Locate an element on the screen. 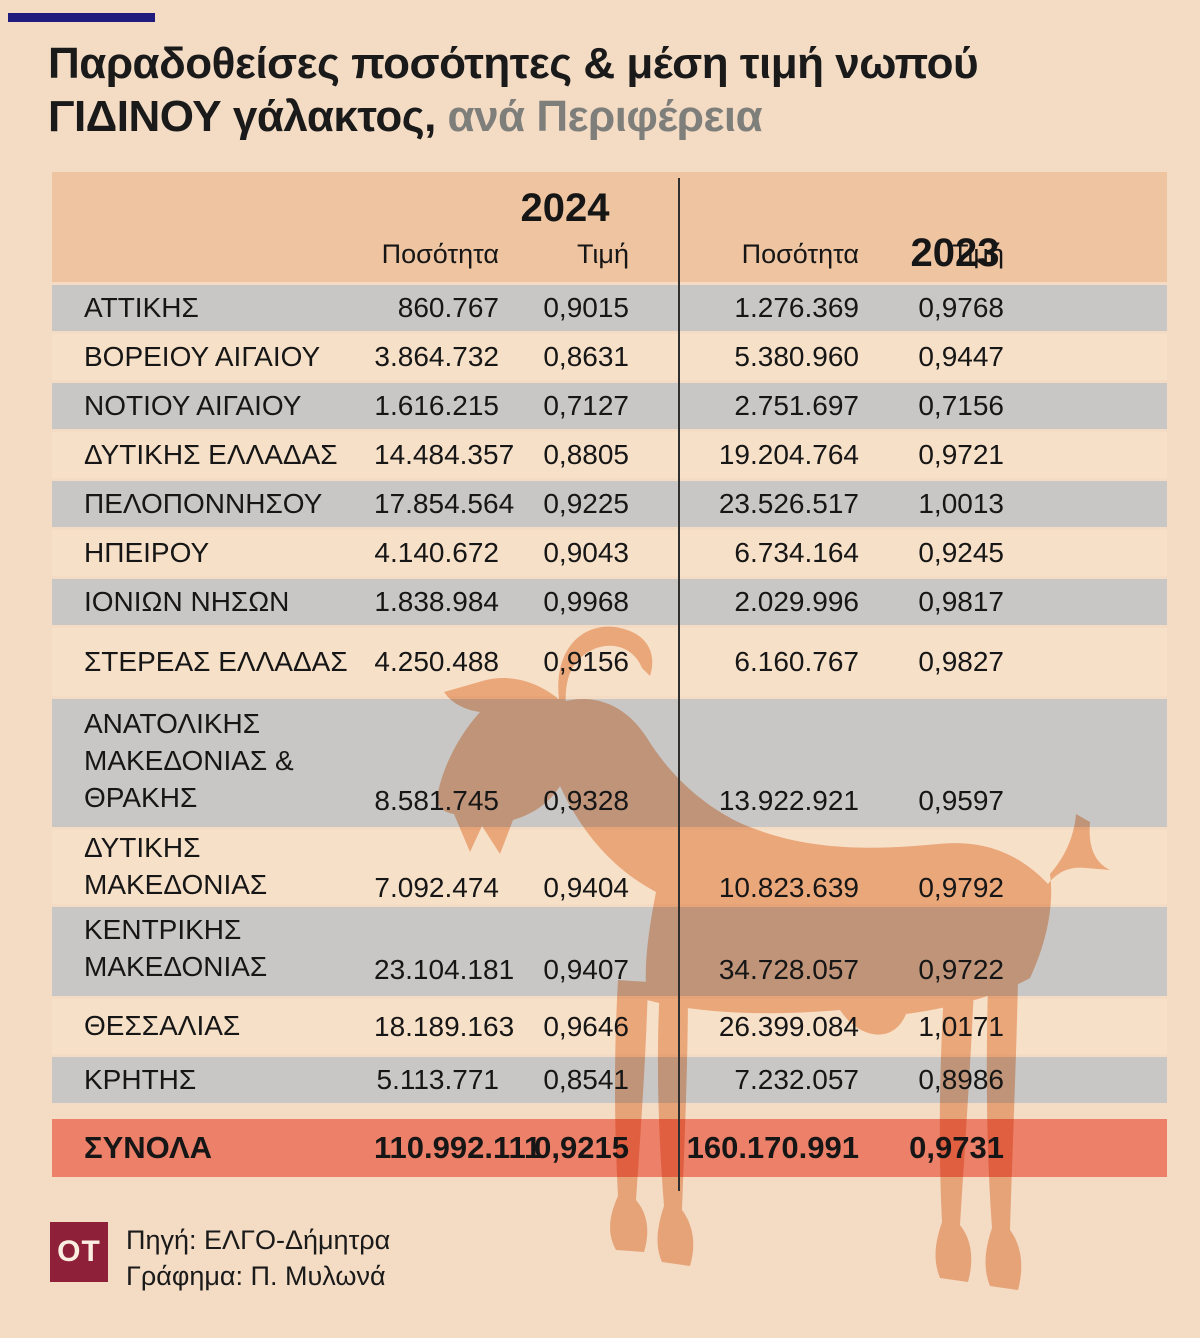 Image resolution: width=1200 pixels, height=1338 pixels. title-line-1: Παραδοθείσες ποσότητες & μέση τιμή νωπού is located at coordinates (513, 63).